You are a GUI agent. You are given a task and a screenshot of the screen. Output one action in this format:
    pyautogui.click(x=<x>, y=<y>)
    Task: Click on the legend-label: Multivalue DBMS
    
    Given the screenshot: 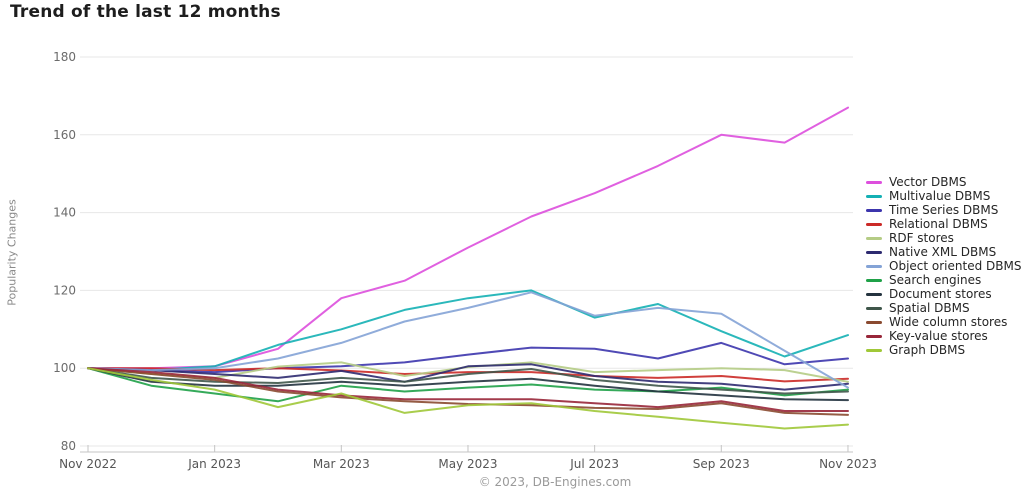 What is the action you would take?
    pyautogui.click(x=940, y=196)
    